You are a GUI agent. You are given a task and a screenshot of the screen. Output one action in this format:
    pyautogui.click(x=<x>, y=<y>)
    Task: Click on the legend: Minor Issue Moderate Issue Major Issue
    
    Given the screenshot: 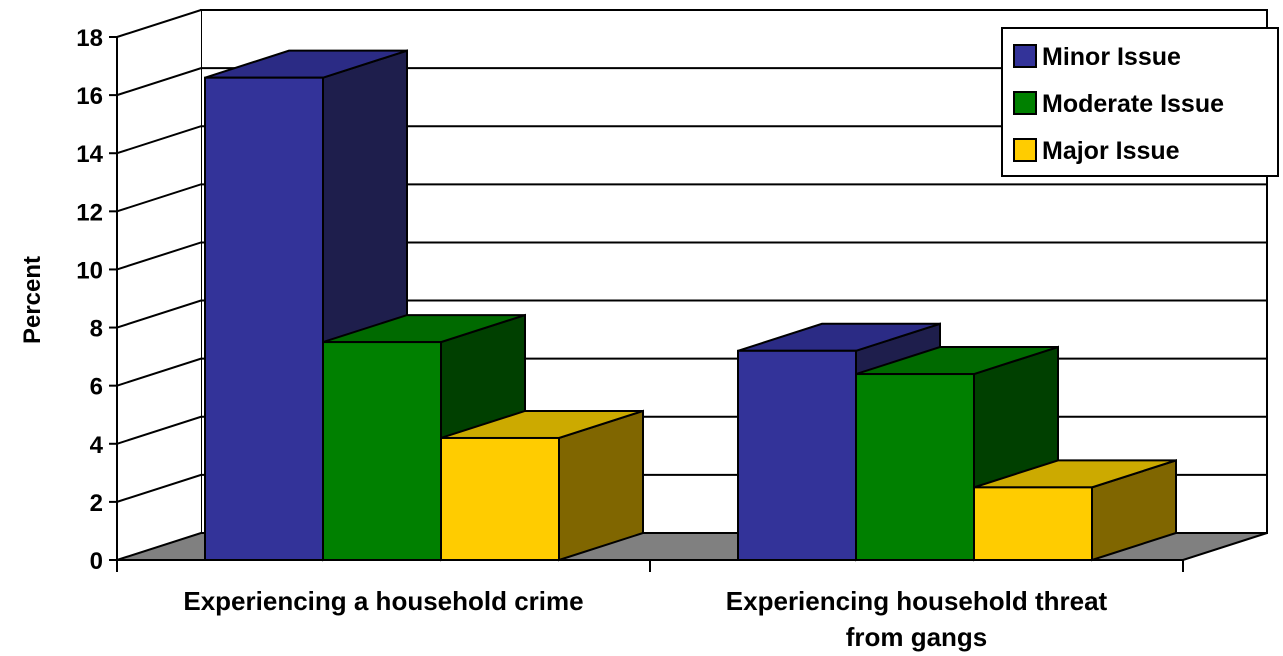 What is the action you would take?
    pyautogui.click(x=1140, y=102)
    